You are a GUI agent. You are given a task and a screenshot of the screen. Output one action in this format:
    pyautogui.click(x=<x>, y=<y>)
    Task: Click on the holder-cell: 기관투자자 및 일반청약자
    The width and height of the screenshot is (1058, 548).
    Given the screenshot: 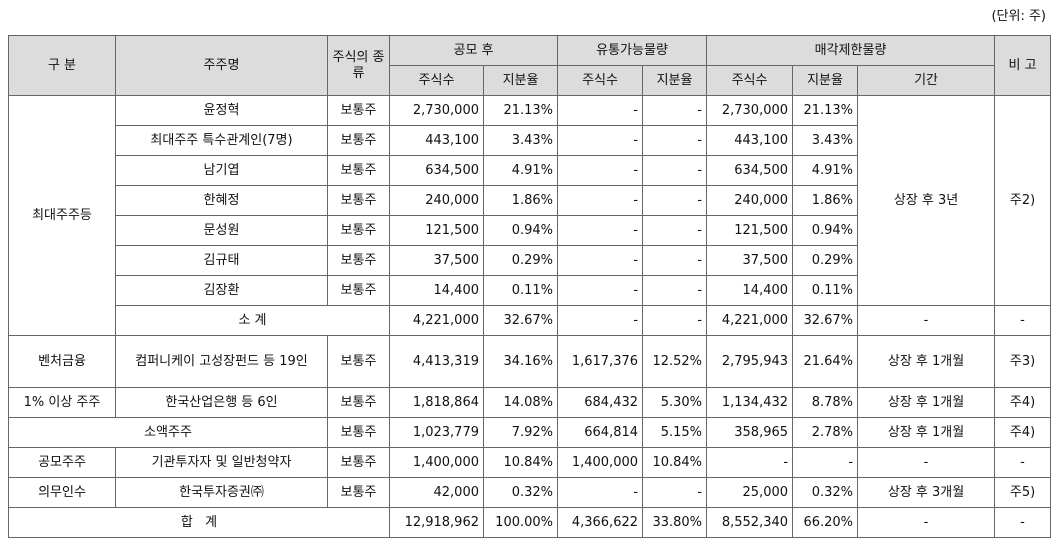 What is the action you would take?
    pyautogui.click(x=221, y=462)
    